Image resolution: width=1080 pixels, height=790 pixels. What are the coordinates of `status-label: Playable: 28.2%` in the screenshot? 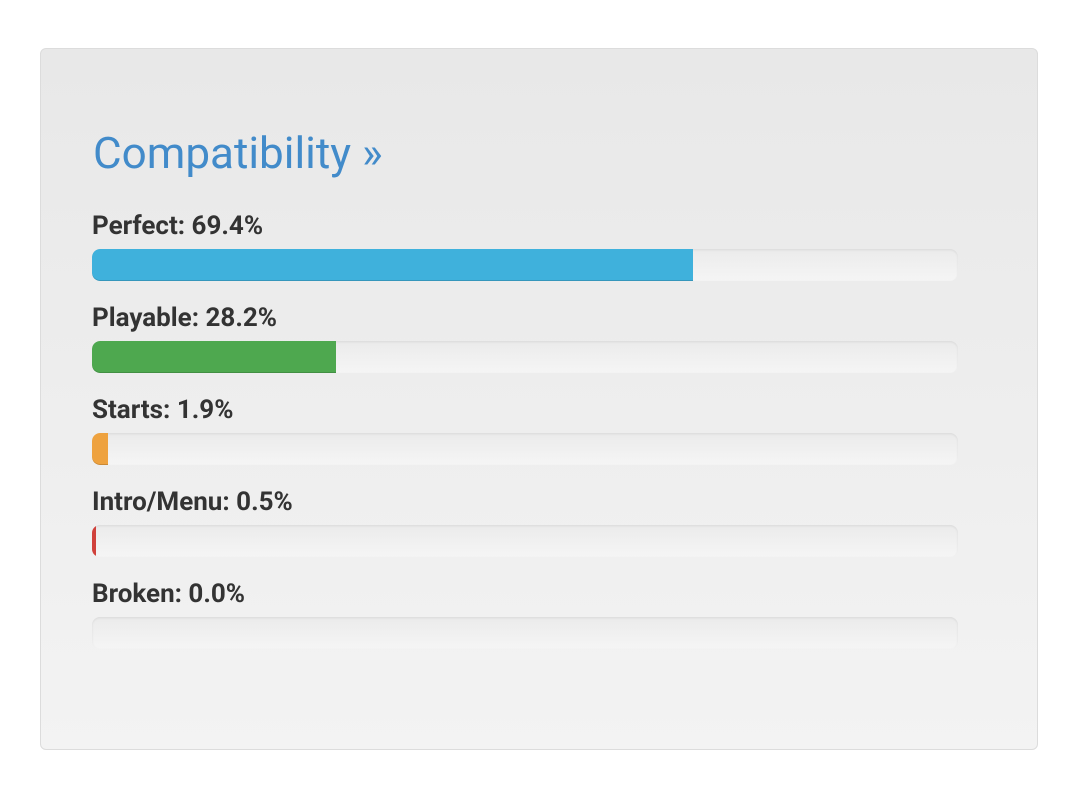 It's located at (185, 318).